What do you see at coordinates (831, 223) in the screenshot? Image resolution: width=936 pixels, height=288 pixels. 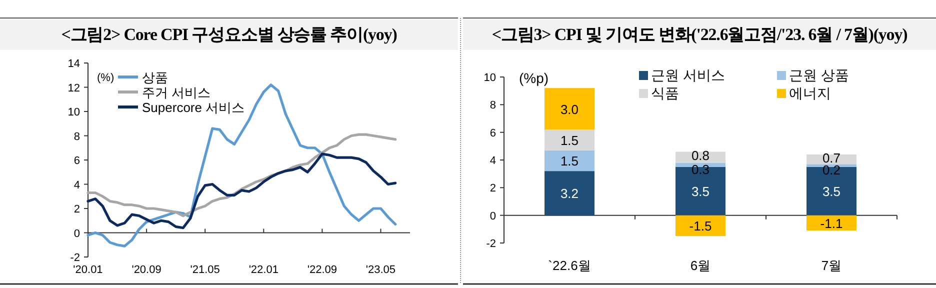 I see `data-label: -1.1` at bounding box center [831, 223].